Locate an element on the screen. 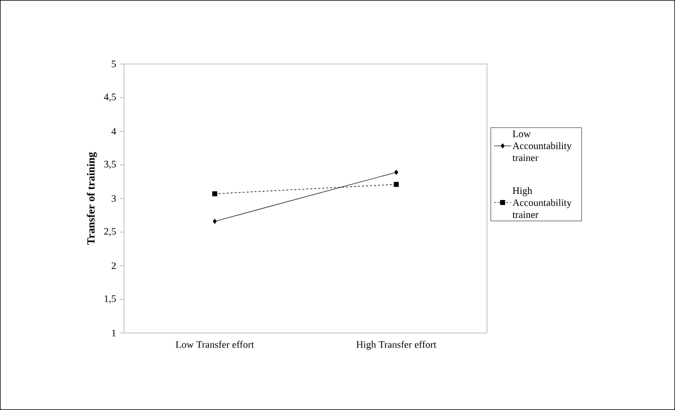 This screenshot has width=675, height=410. y-tick-label: 3,5 is located at coordinates (110, 164).